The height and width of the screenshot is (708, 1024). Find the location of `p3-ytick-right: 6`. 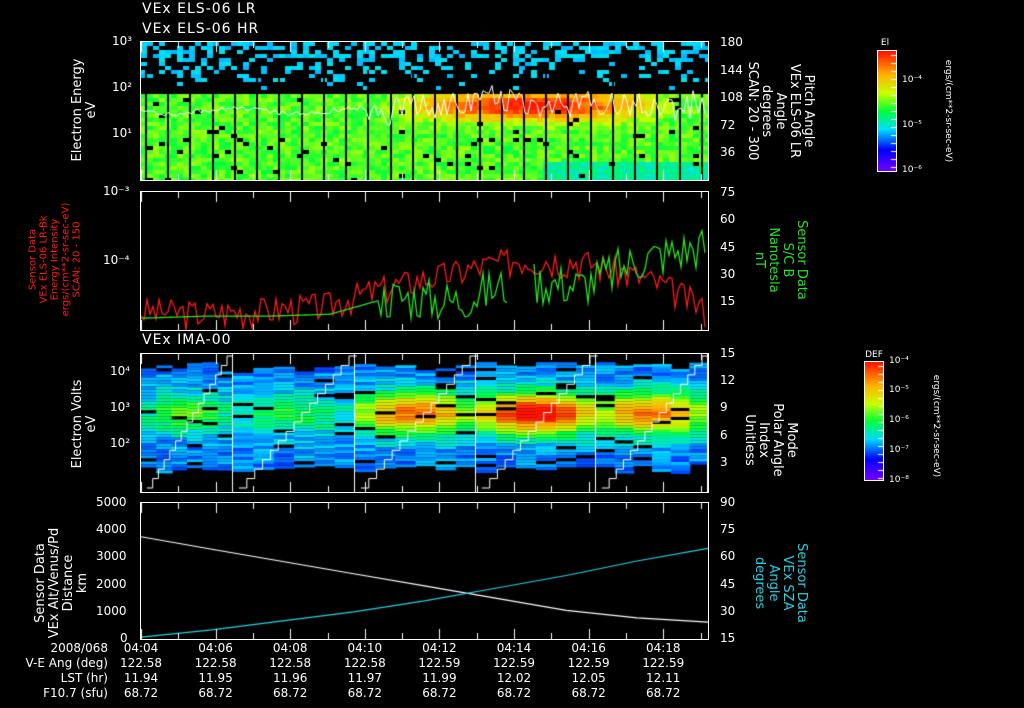

p3-ytick-right: 6 is located at coordinates (724, 435).